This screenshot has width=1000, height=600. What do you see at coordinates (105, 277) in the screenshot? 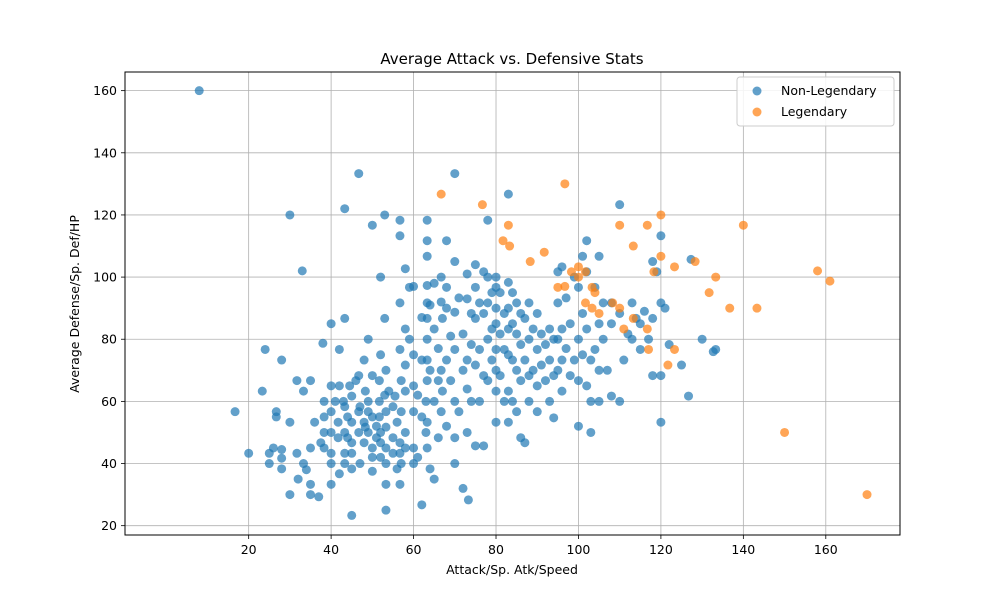
I see `y-tick-label: 100` at bounding box center [105, 277].